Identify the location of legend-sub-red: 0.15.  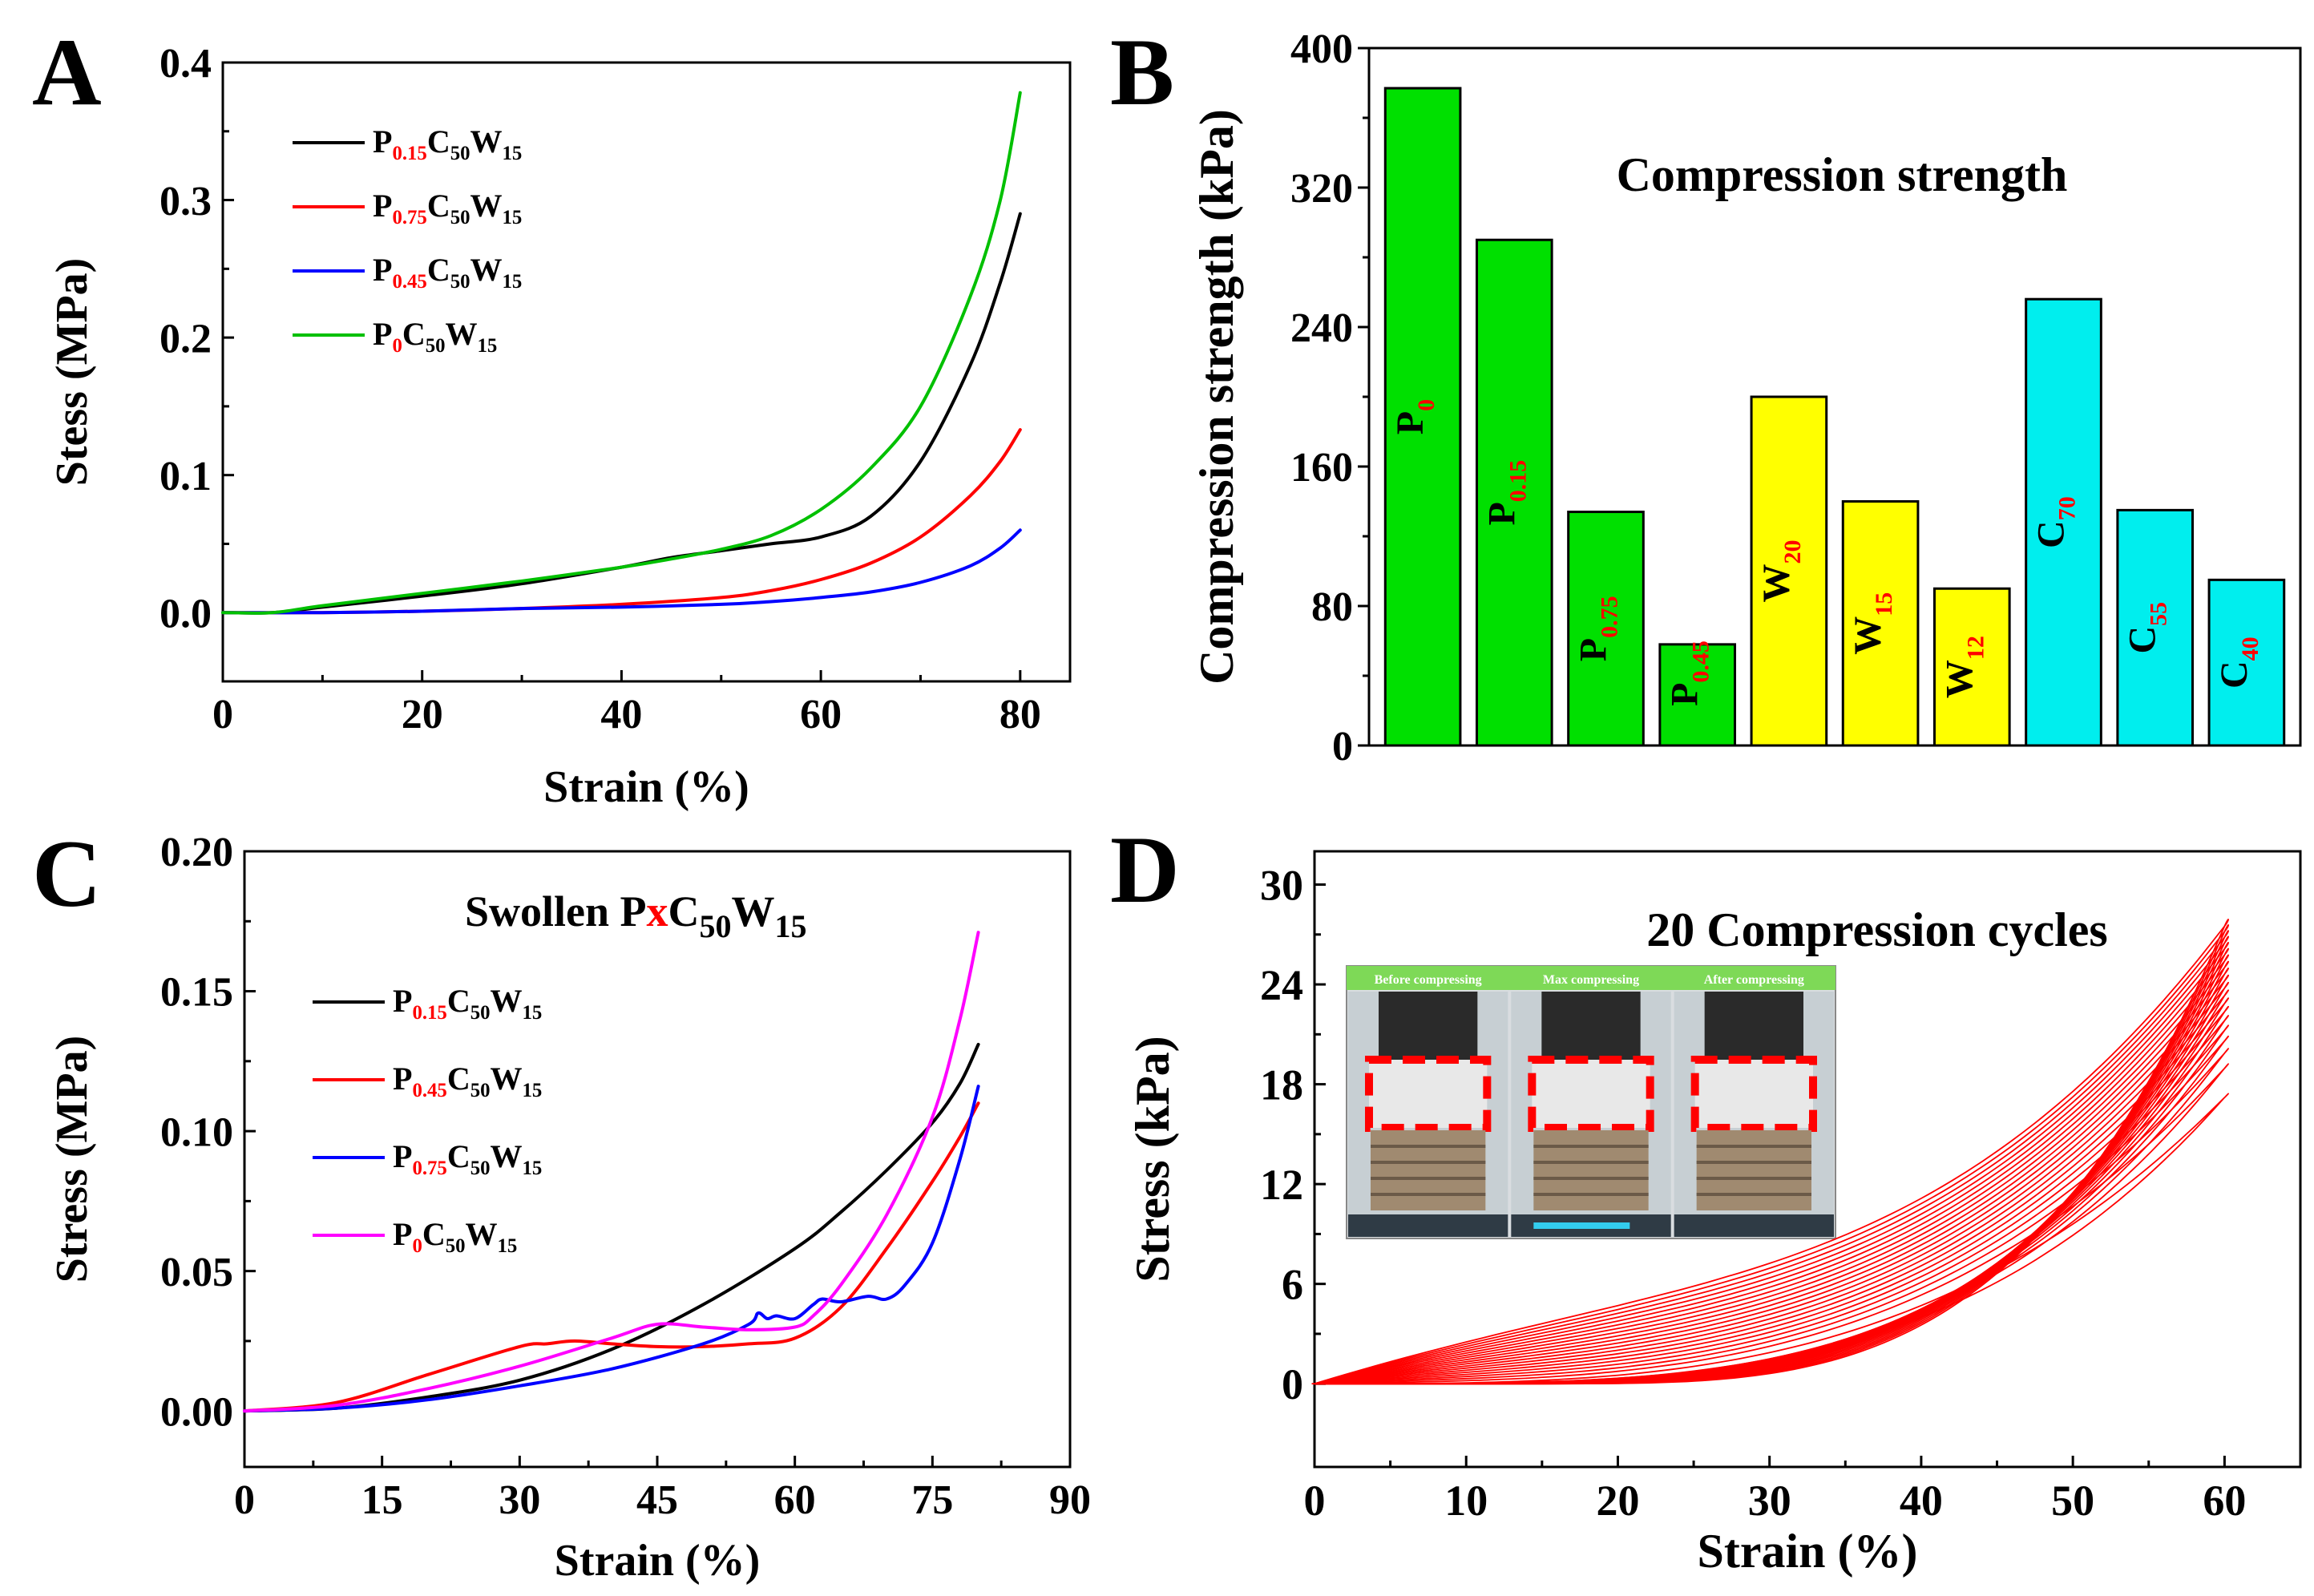
(429, 1013).